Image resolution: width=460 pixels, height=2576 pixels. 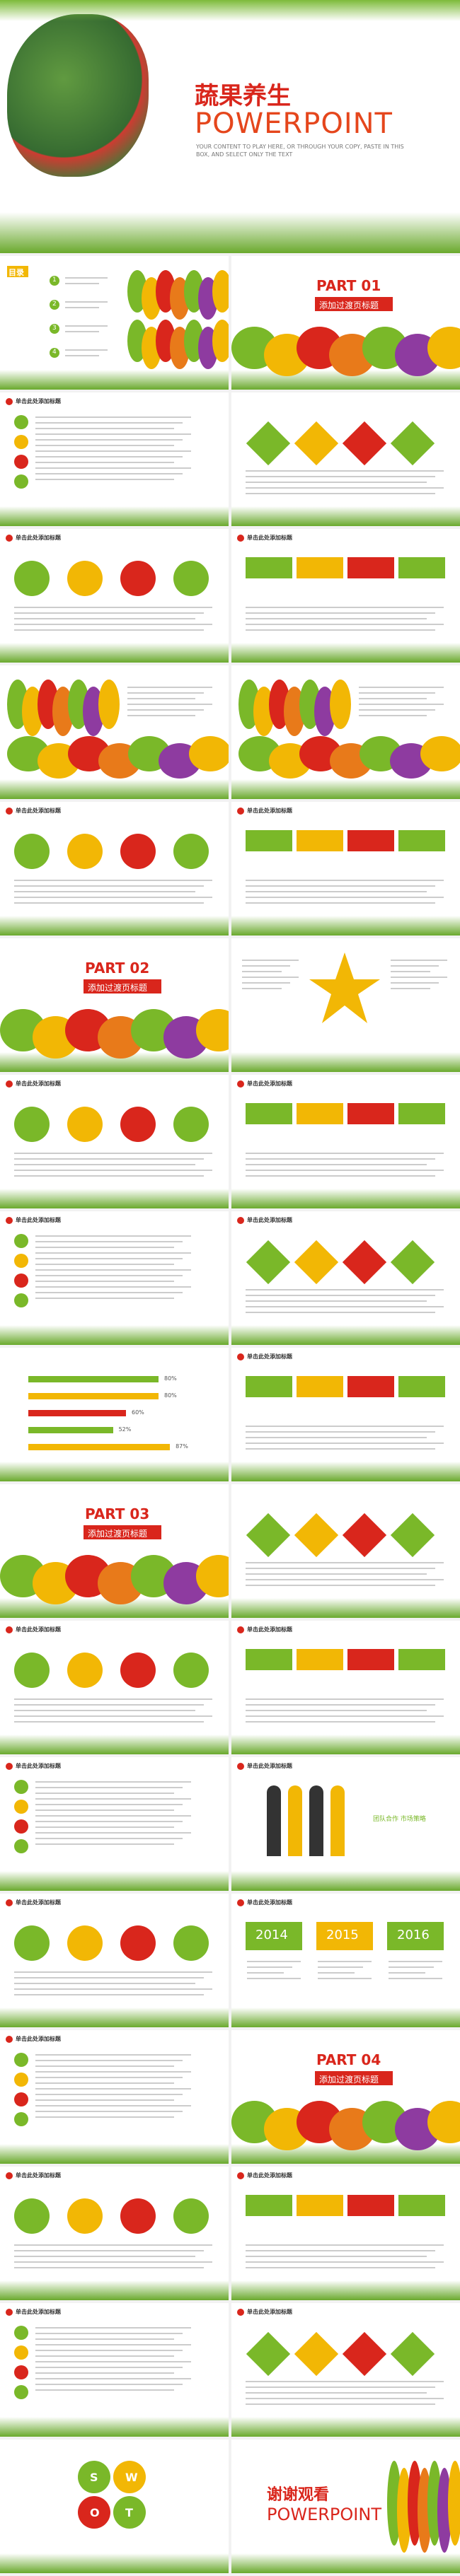 I want to click on part-title-bg, so click(x=354, y=304).